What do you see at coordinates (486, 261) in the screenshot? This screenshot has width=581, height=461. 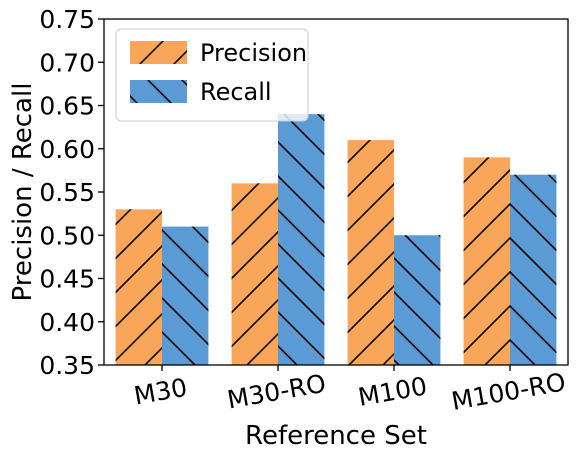 I see `bar-hatch-precision-m100-ro` at bounding box center [486, 261].